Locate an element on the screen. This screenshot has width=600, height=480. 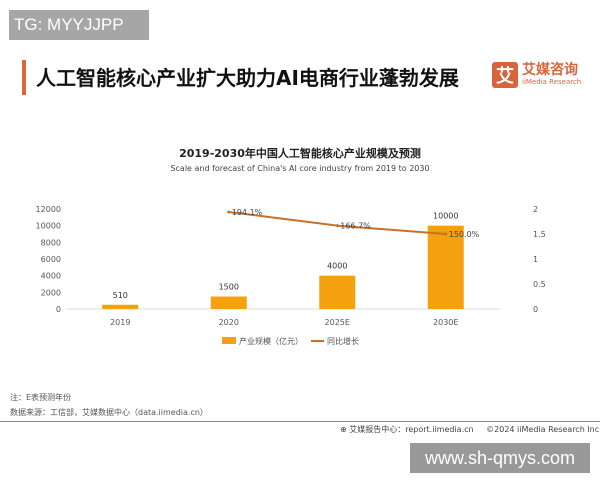
logo-cn: 艾媒咨询 is located at coordinates (550, 70).